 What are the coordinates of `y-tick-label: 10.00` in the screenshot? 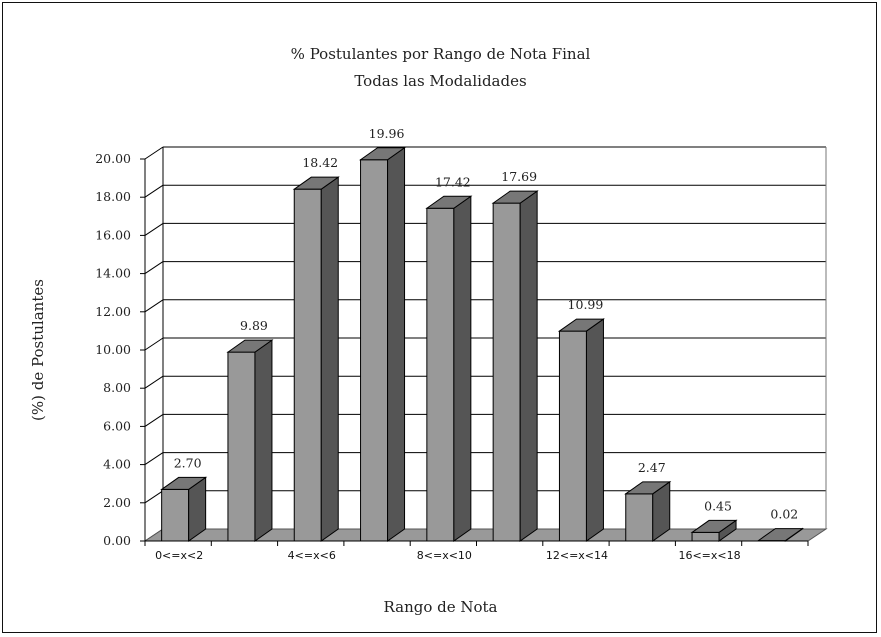 It's located at (113, 349).